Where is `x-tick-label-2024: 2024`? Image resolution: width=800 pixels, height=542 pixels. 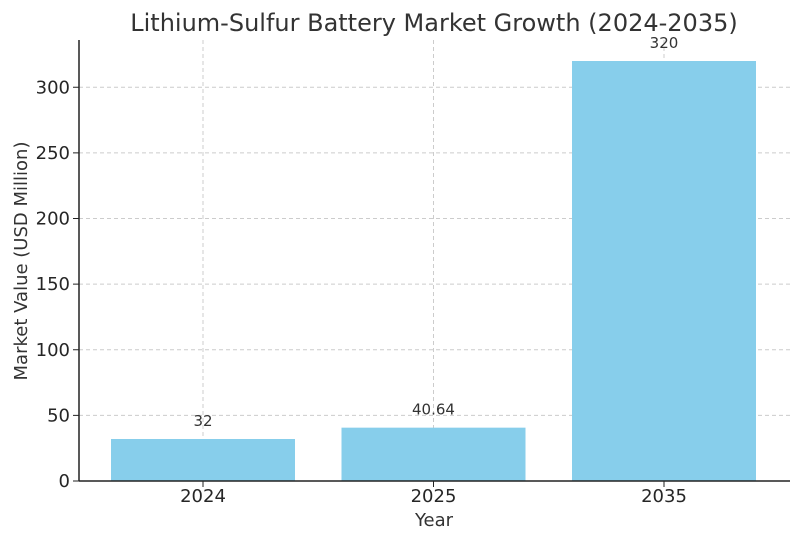 x-tick-label-2024: 2024 is located at coordinates (203, 496).